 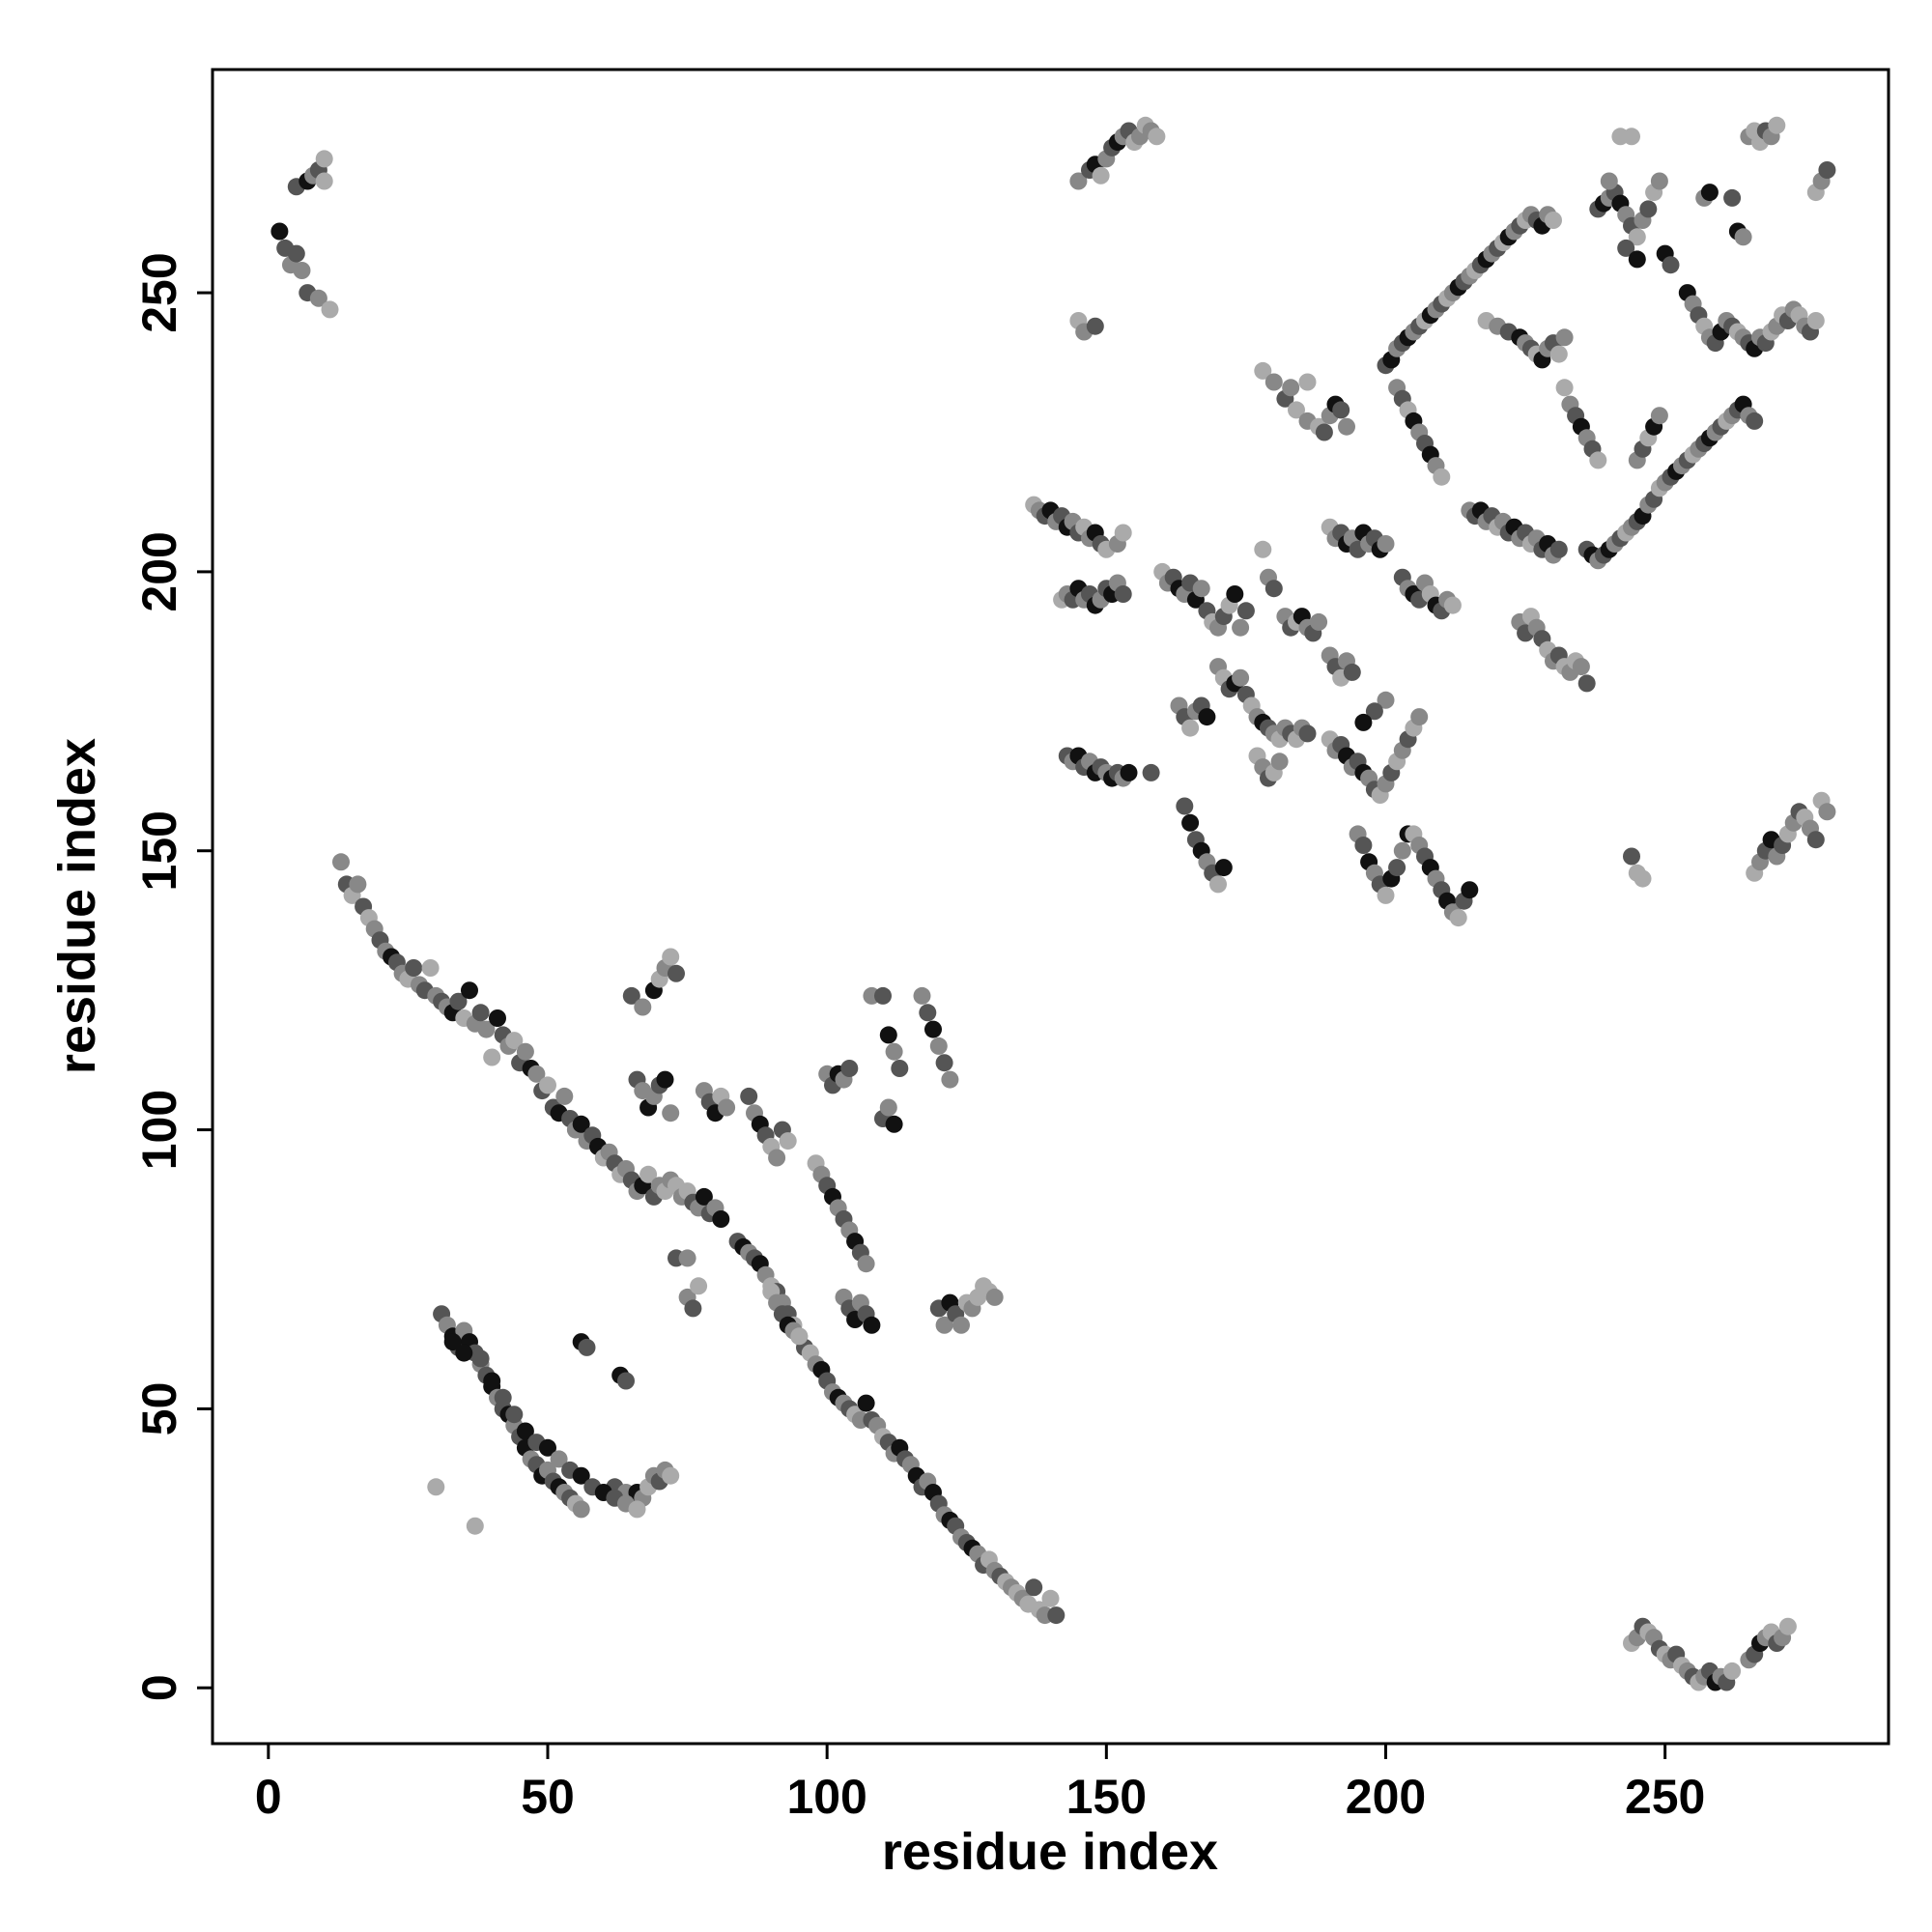 I want to click on y-tick-label: 150, so click(x=159, y=850).